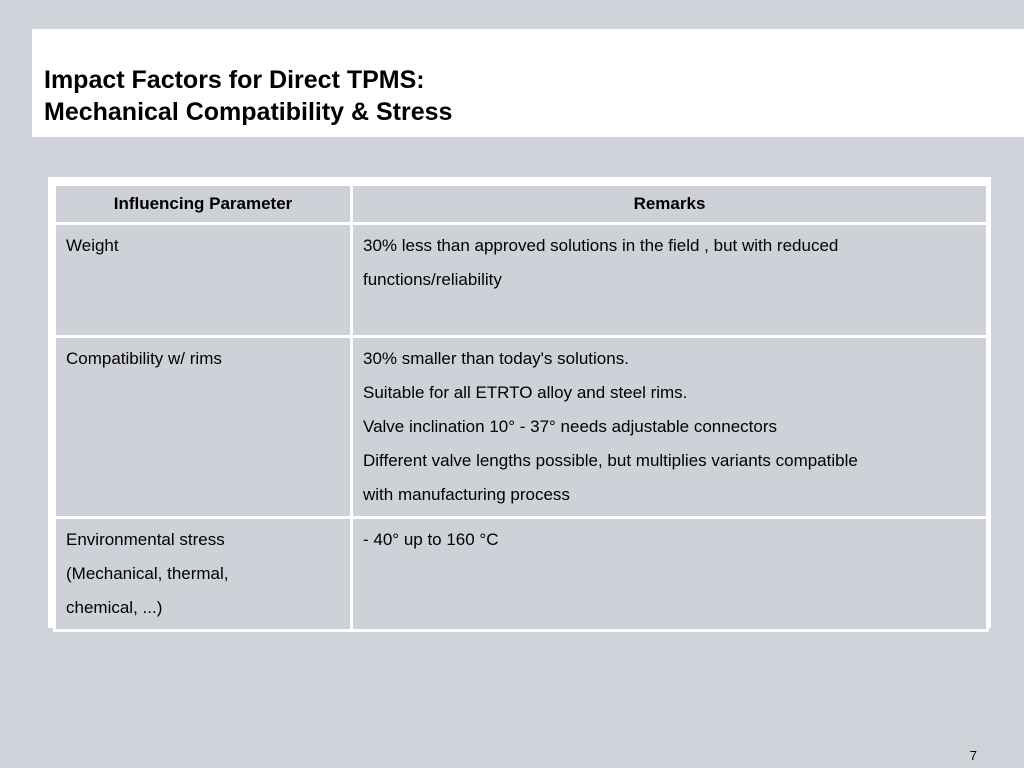  What do you see at coordinates (147, 573) in the screenshot?
I see `parameter-line: (Mechanical, thermal,` at bounding box center [147, 573].